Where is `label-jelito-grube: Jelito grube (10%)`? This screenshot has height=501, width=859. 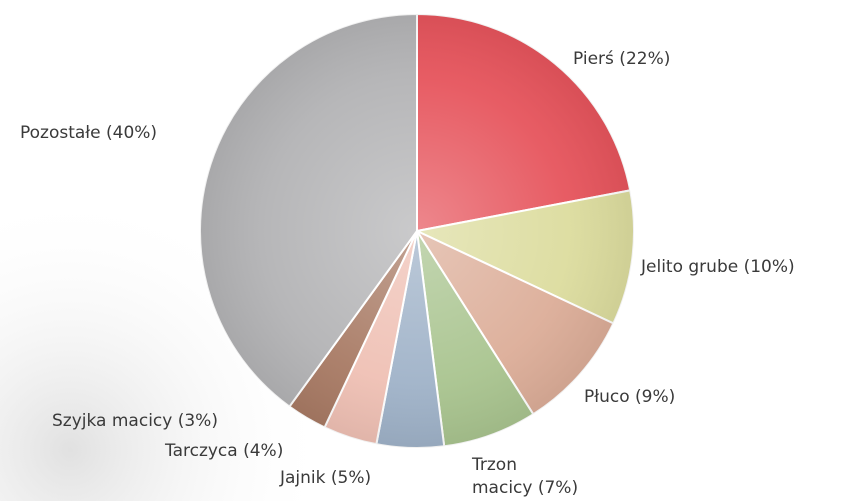
label-jelito-grube: Jelito grube (10%) is located at coordinates (717, 267).